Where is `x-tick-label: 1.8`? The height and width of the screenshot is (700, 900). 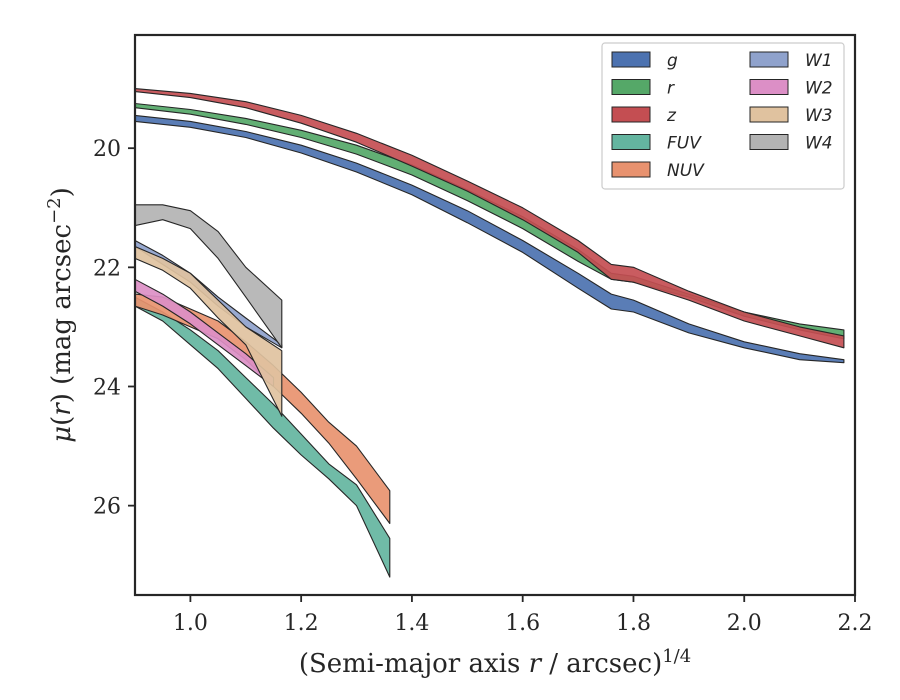
x-tick-label: 1.8 is located at coordinates (633, 623).